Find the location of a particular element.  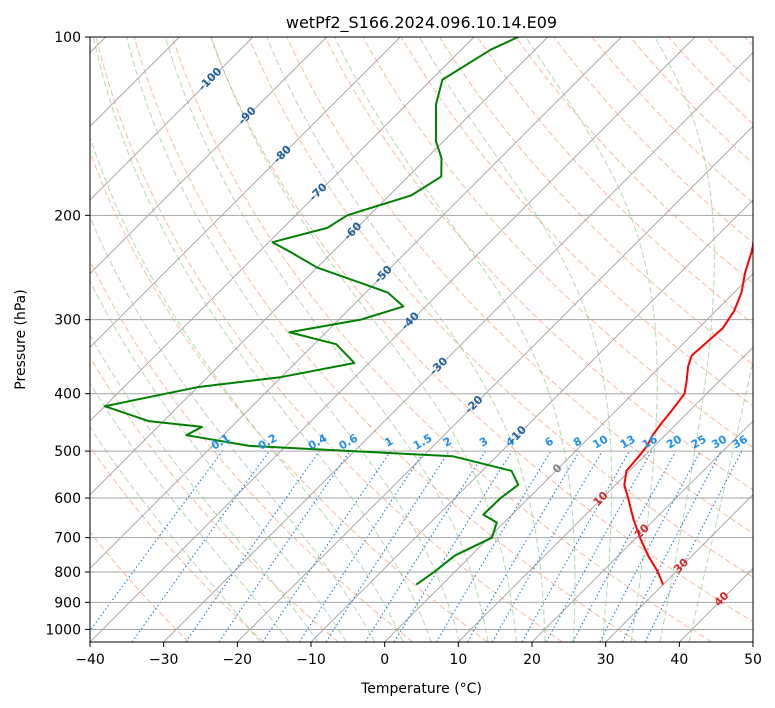

y-tick-label: 600 is located at coordinates (67, 499).